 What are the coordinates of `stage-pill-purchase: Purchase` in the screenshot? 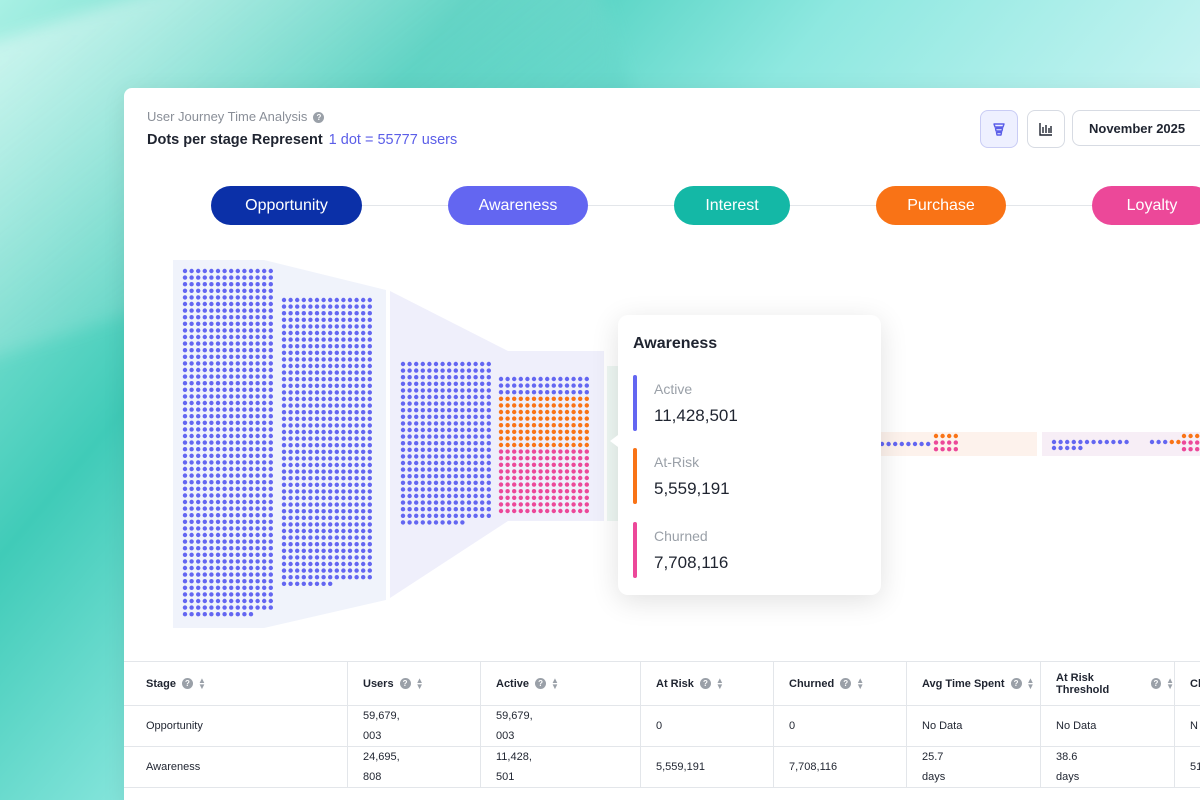 It's located at (941, 205).